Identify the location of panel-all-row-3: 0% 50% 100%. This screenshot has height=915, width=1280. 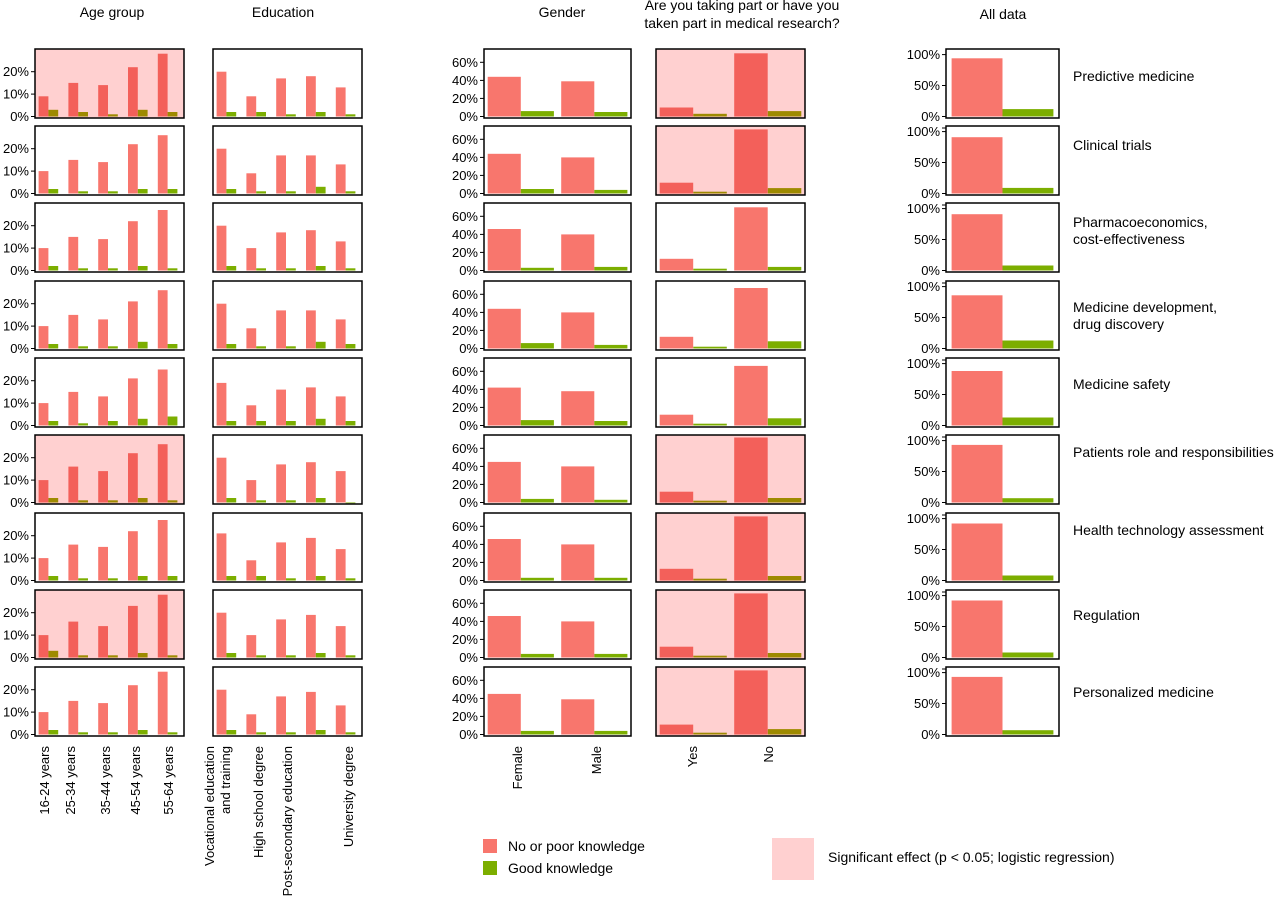
(983, 239).